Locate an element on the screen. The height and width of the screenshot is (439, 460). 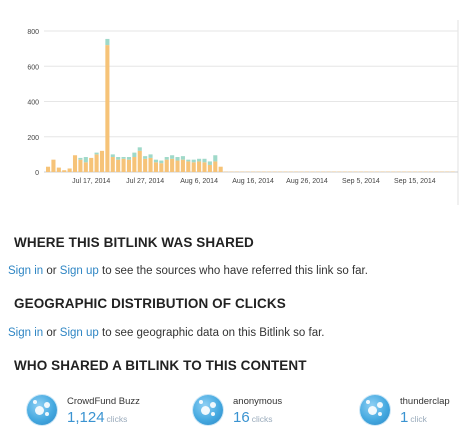
sharer-clicks: 1 click is located at coordinates (413, 418).